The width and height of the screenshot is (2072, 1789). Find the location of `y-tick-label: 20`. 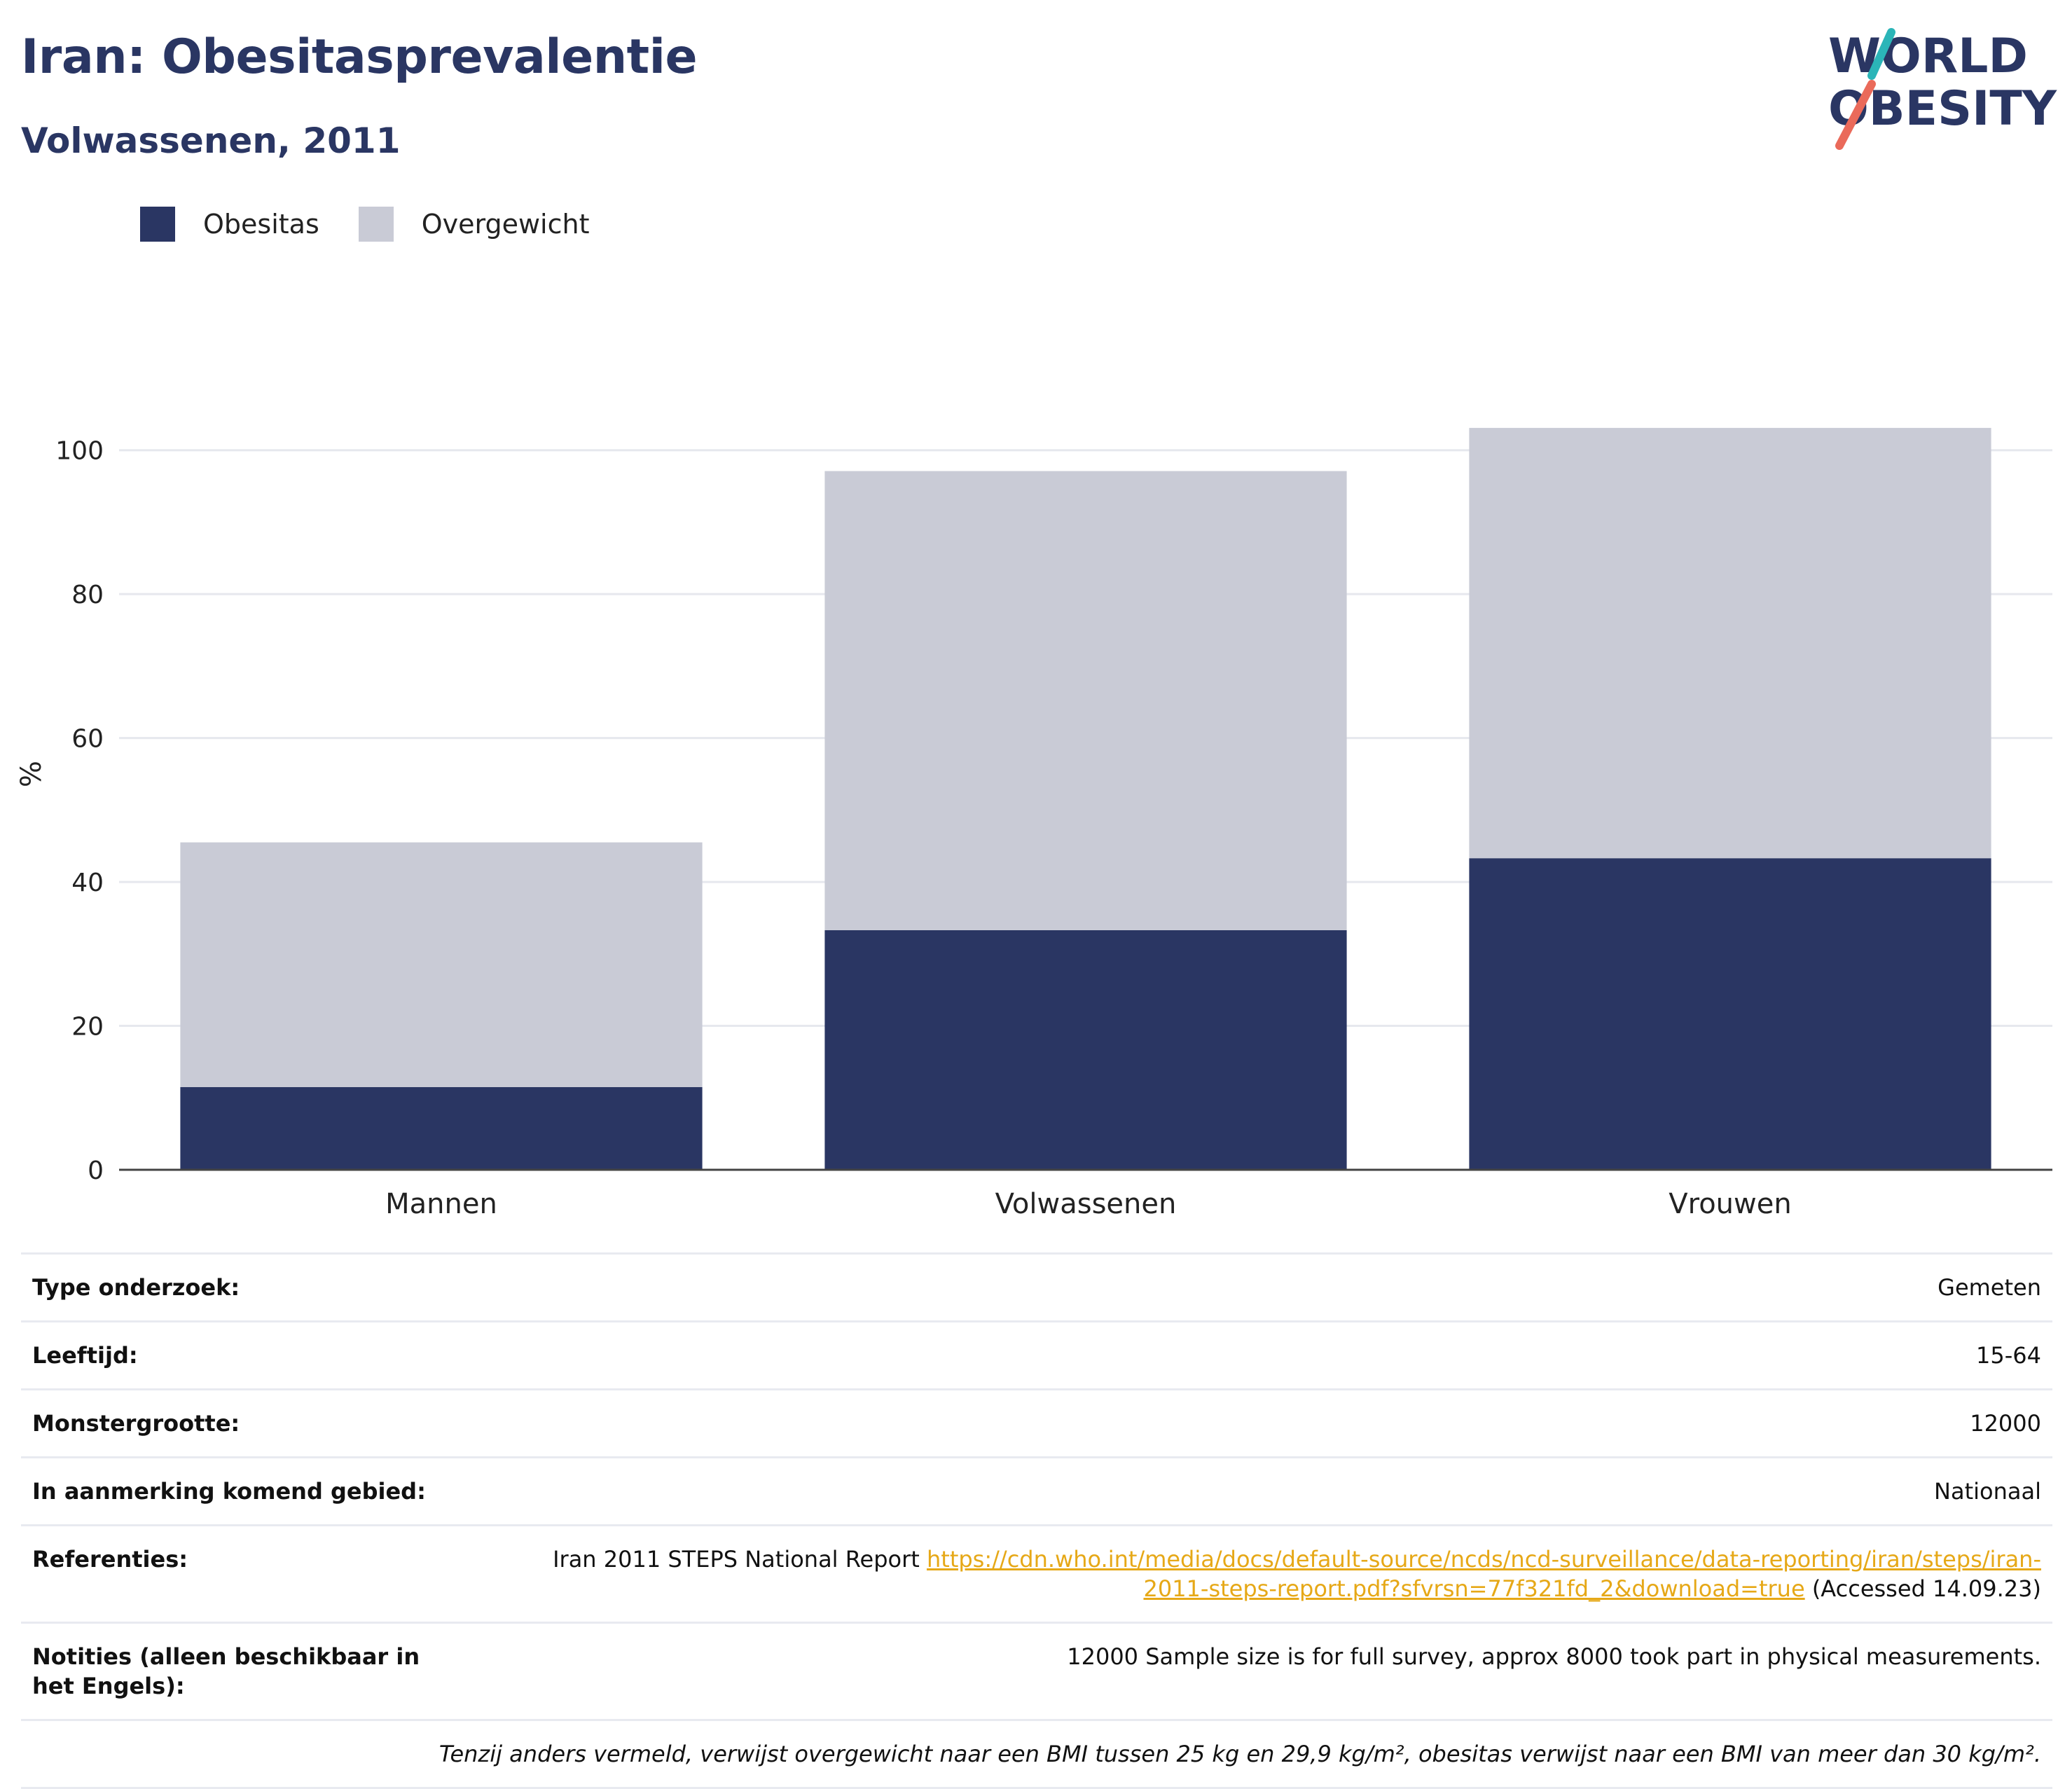

y-tick-label: 20 is located at coordinates (88, 1027).